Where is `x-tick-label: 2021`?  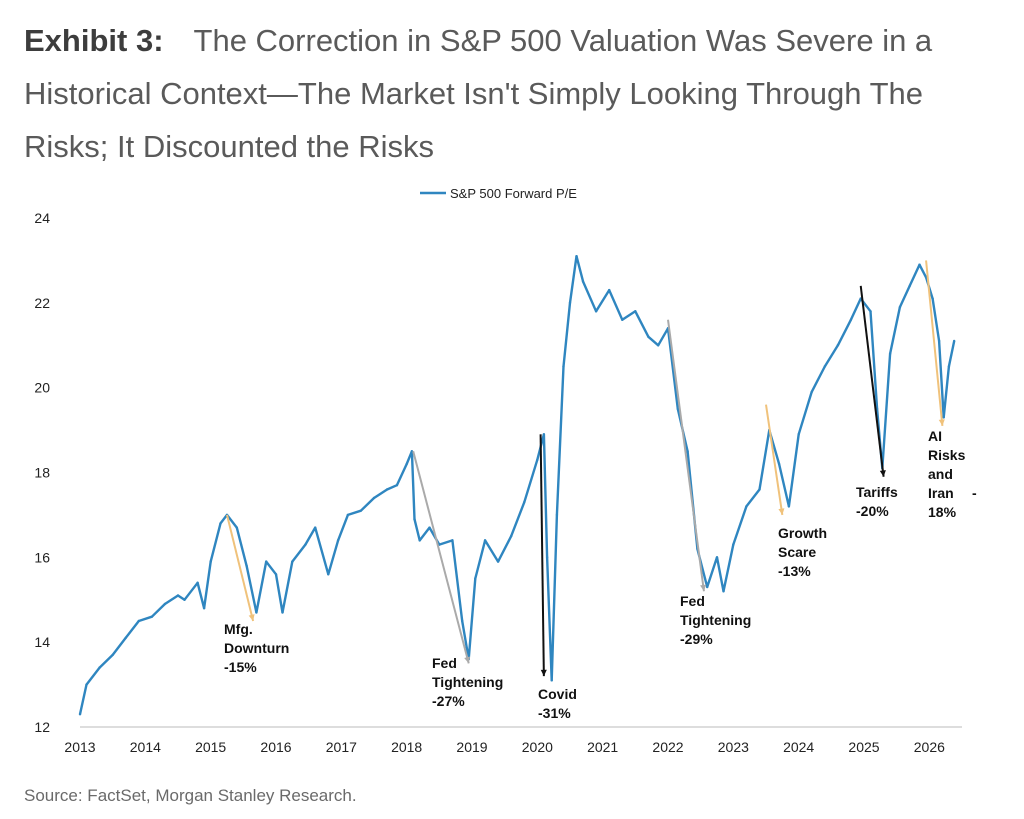 x-tick-label: 2021 is located at coordinates (602, 747).